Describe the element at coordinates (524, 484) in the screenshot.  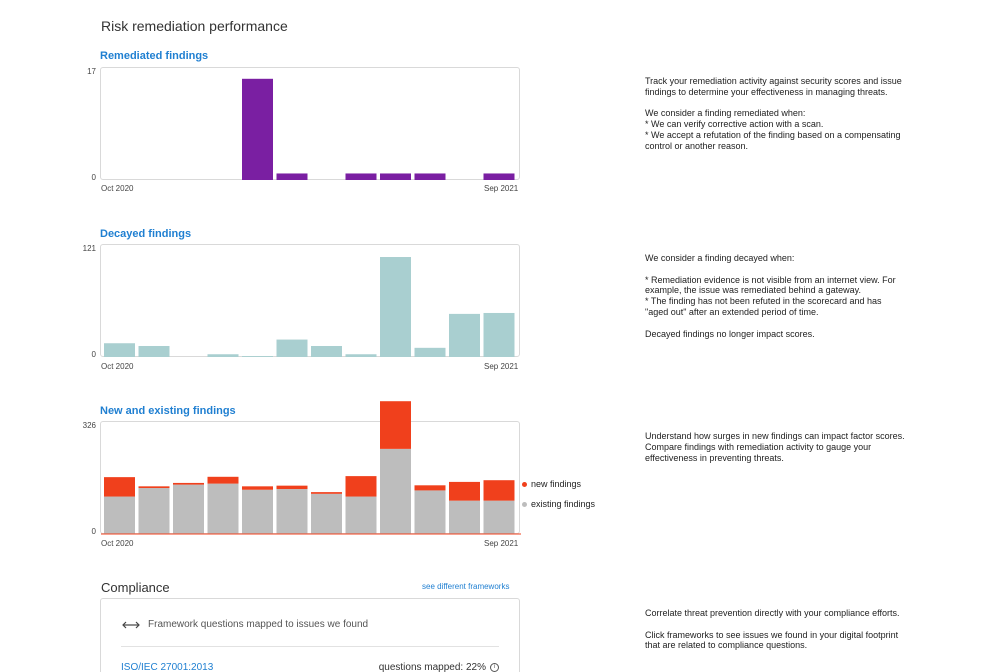
I see `legend-new-dot` at that location.